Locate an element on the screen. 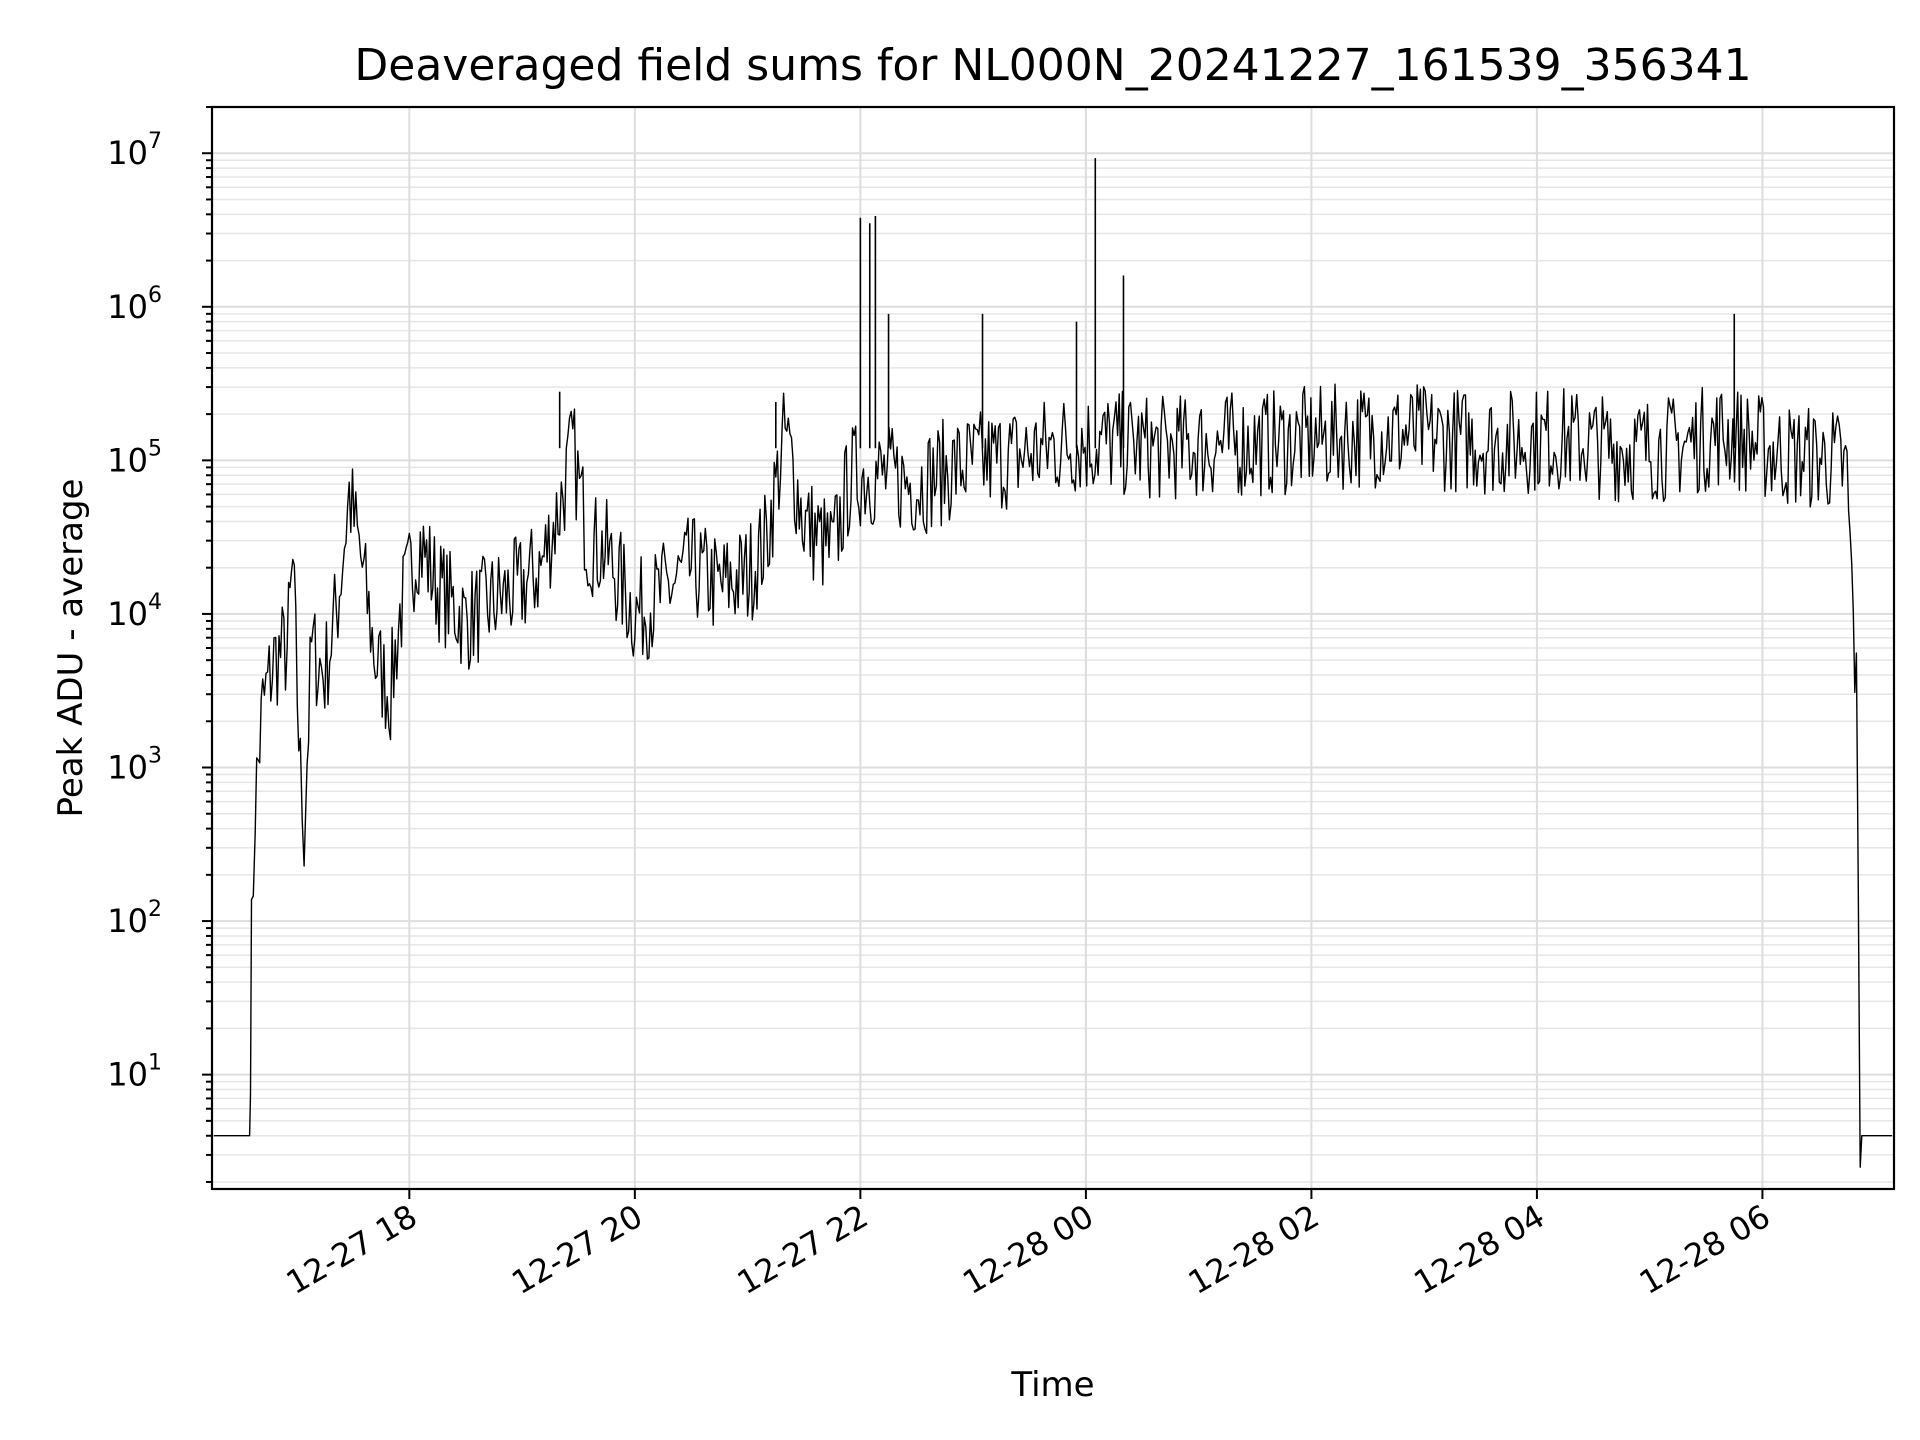 The height and width of the screenshot is (1440, 1920). x-tick-label: 12-28 04 is located at coordinates (1479, 1249).